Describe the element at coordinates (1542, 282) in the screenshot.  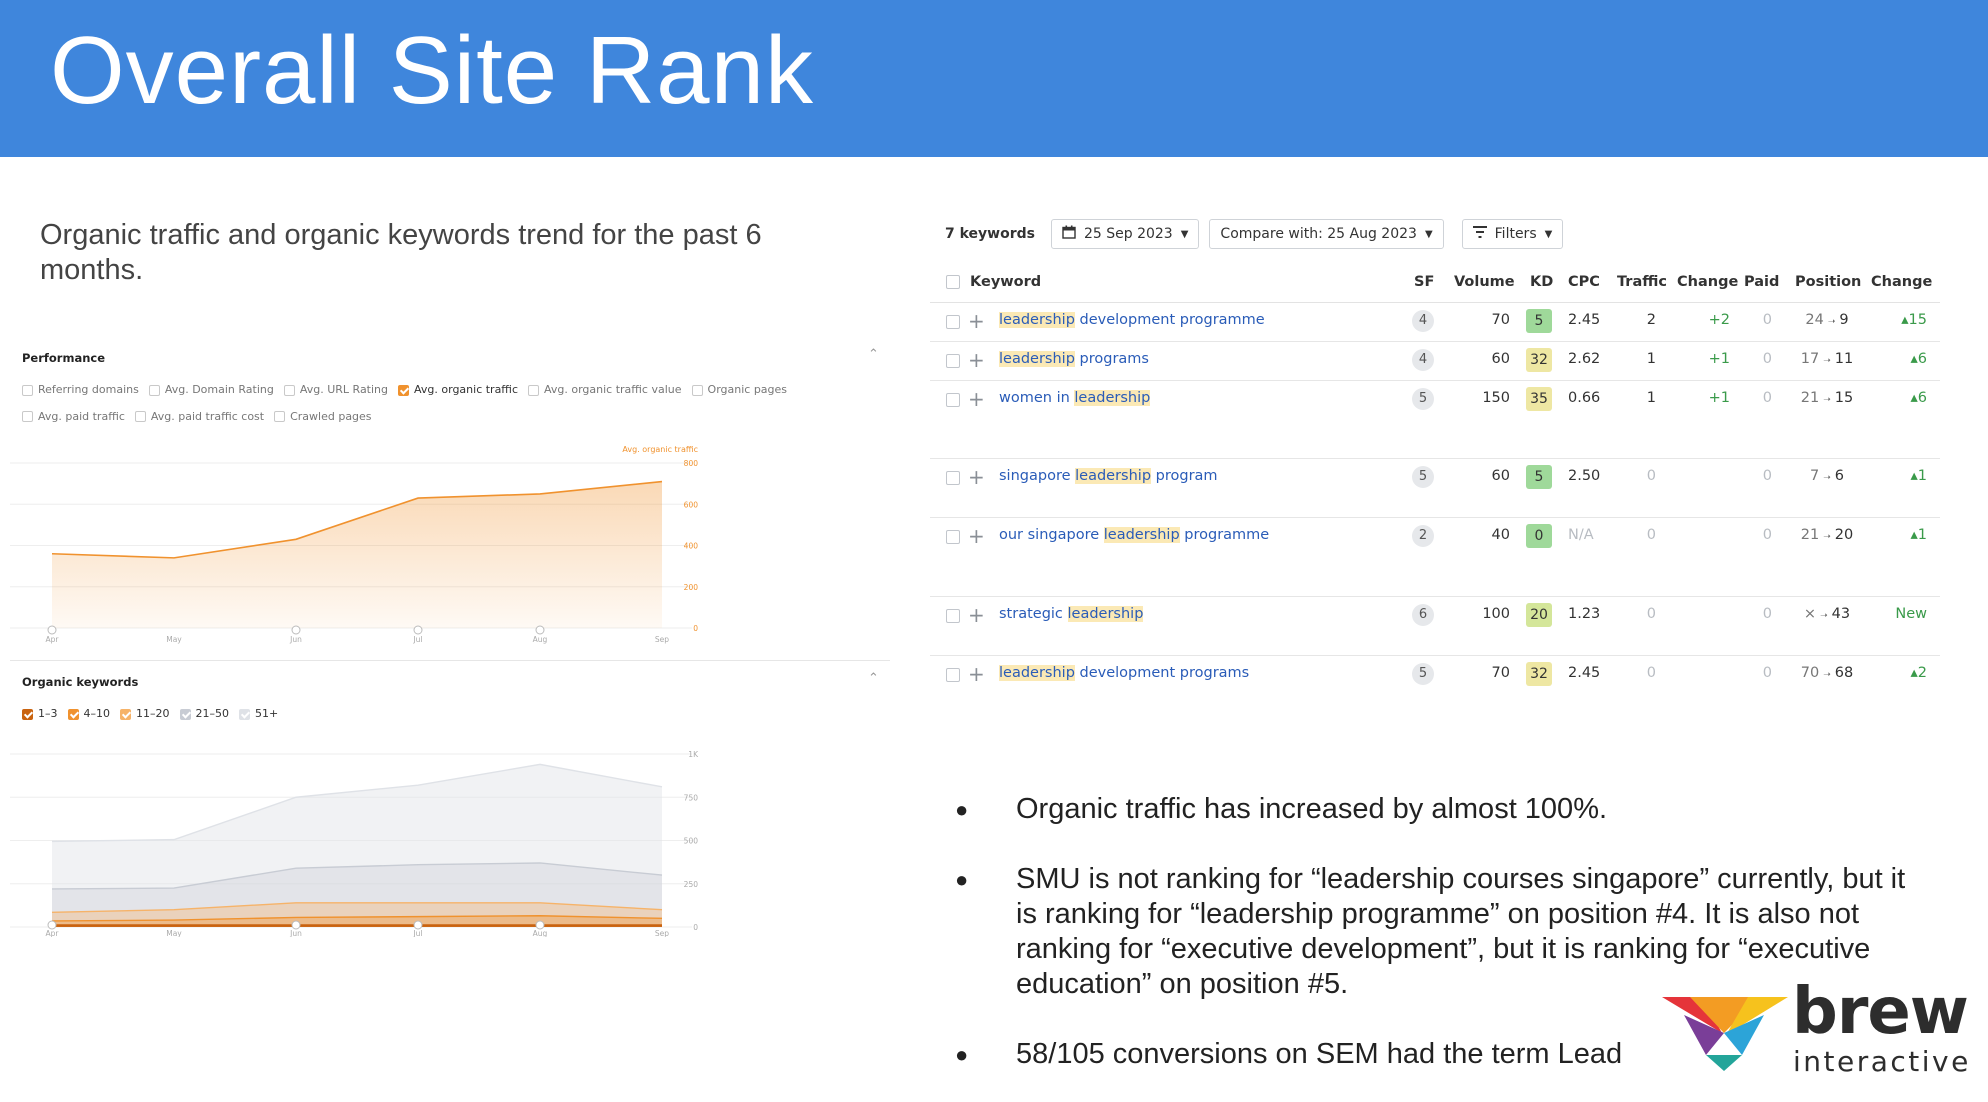
I see `header-kd: KD` at that location.